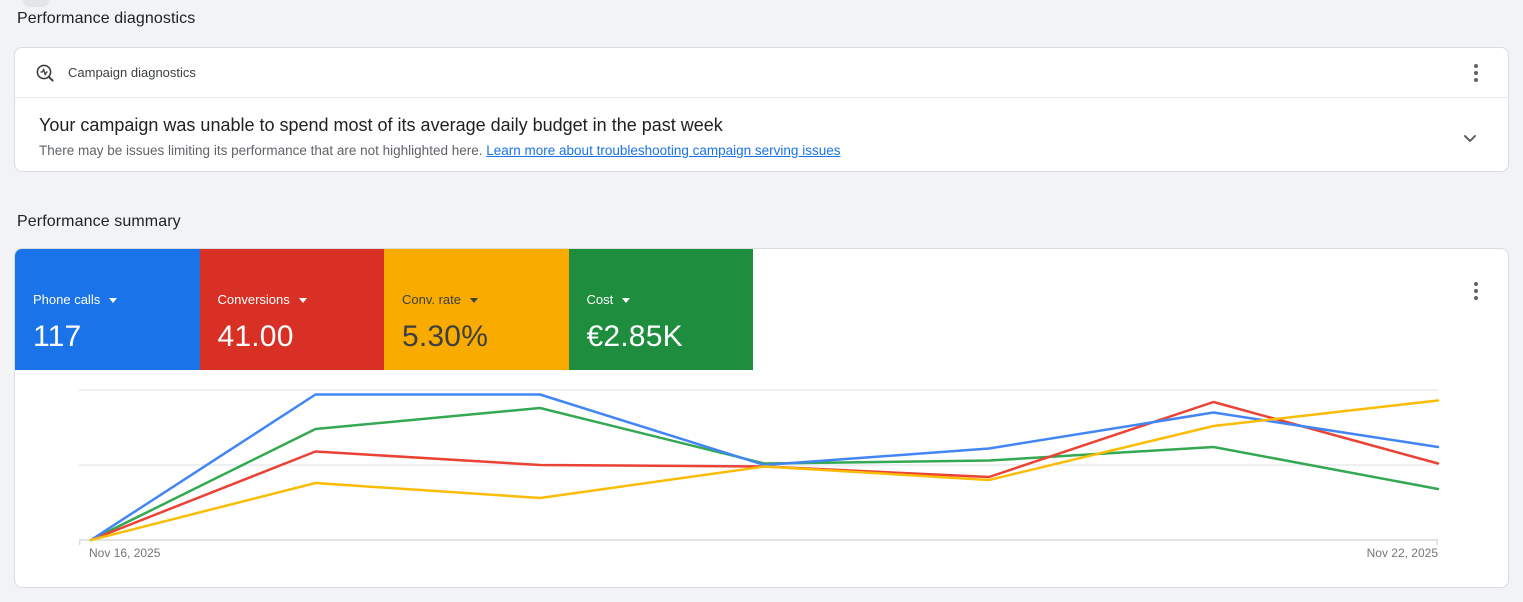 Image resolution: width=1523 pixels, height=602 pixels. I want to click on campaign-diagnostics-icon, so click(45, 73).